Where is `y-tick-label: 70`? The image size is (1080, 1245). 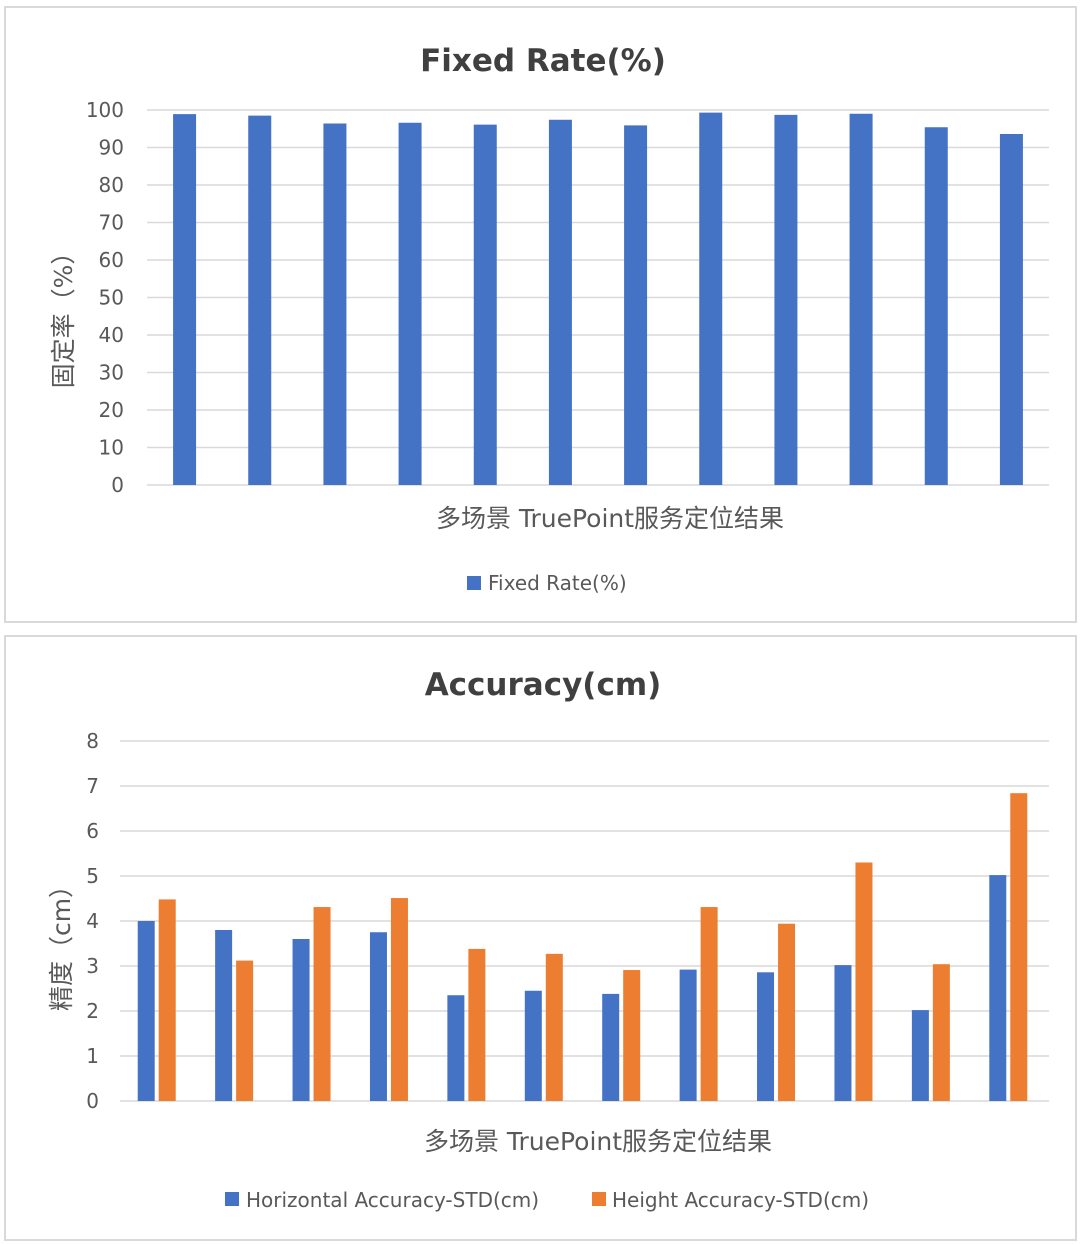 y-tick-label: 70 is located at coordinates (111, 223).